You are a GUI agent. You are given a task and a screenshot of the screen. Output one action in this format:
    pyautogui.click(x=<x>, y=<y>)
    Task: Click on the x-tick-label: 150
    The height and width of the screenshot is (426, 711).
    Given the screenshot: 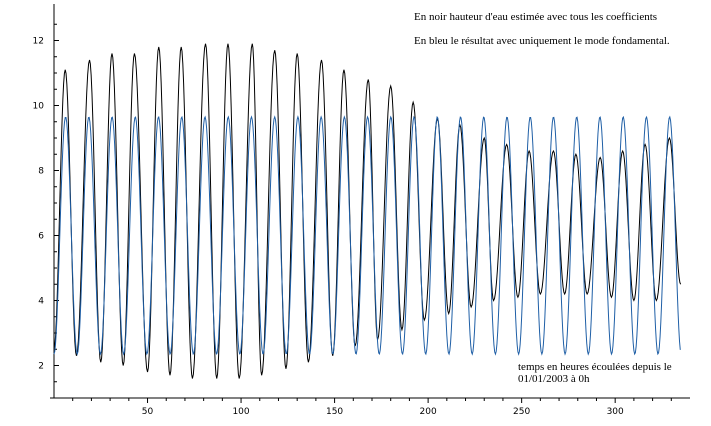 What is the action you would take?
    pyautogui.click(x=334, y=412)
    